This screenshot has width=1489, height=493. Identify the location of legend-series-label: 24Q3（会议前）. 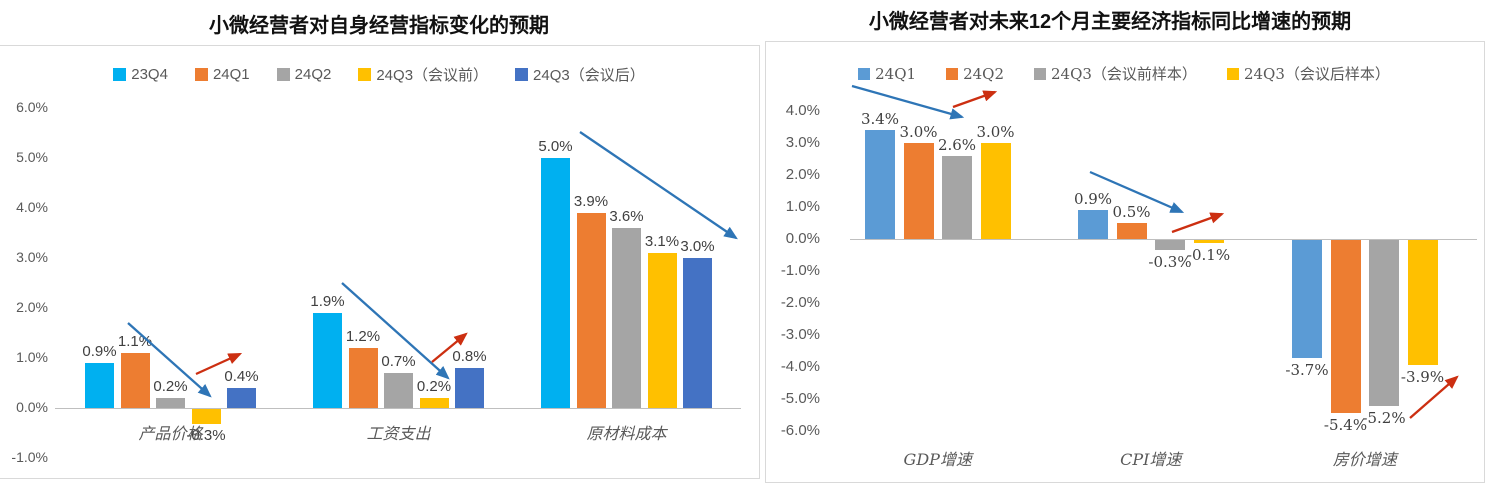
(432, 75).